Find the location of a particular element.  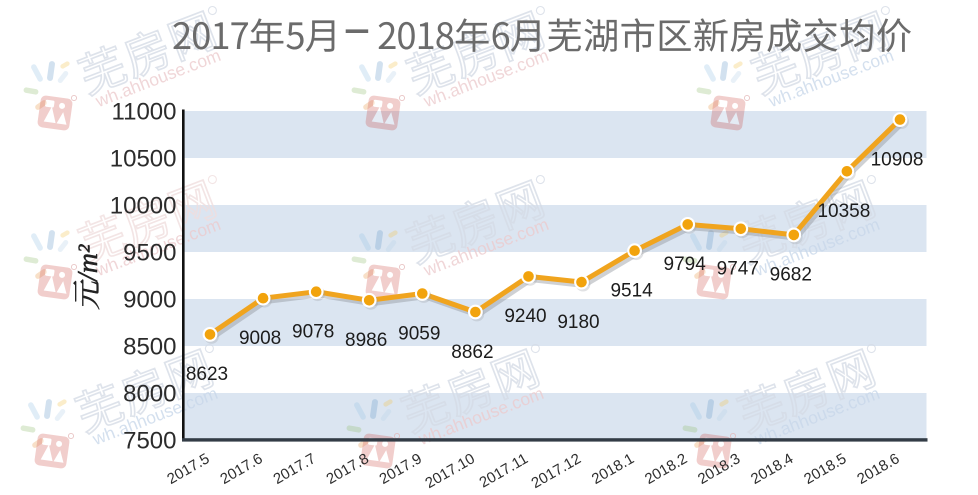

svg-text: 10500 is located at coordinates (143, 159).